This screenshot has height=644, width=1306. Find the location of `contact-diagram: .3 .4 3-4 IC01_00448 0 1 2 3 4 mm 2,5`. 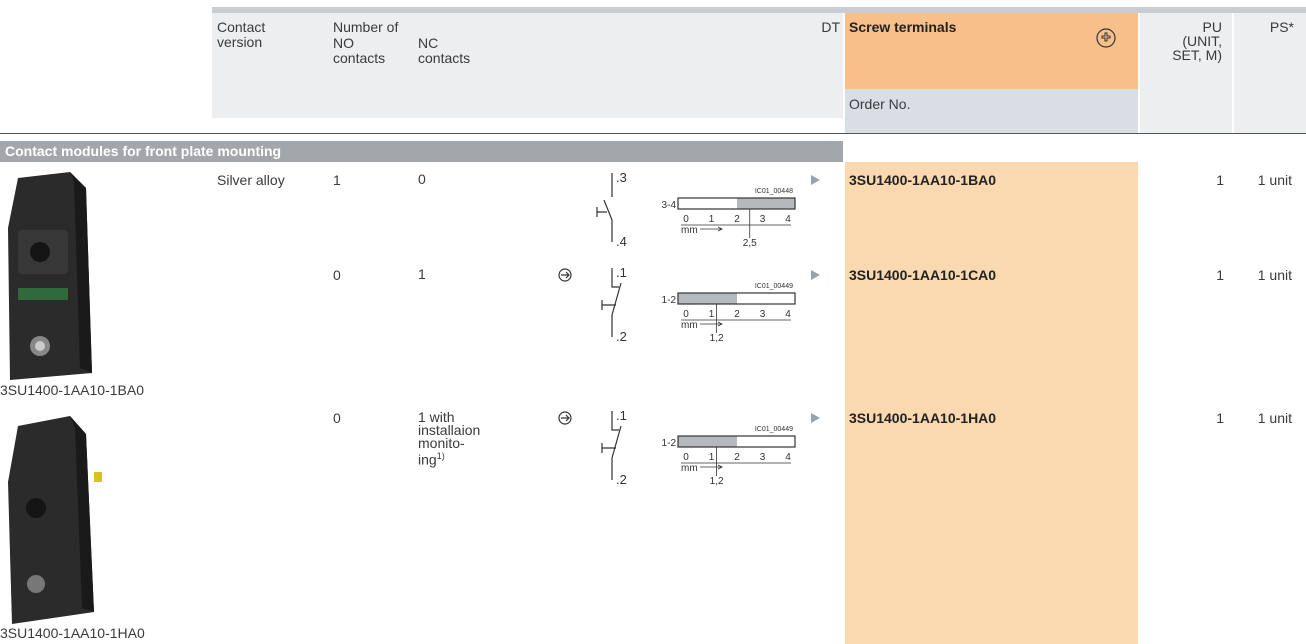

contact-diagram: .3 .4 3-4 IC01_00448 0 1 2 3 4 mm 2,5 is located at coordinates (708, 209).